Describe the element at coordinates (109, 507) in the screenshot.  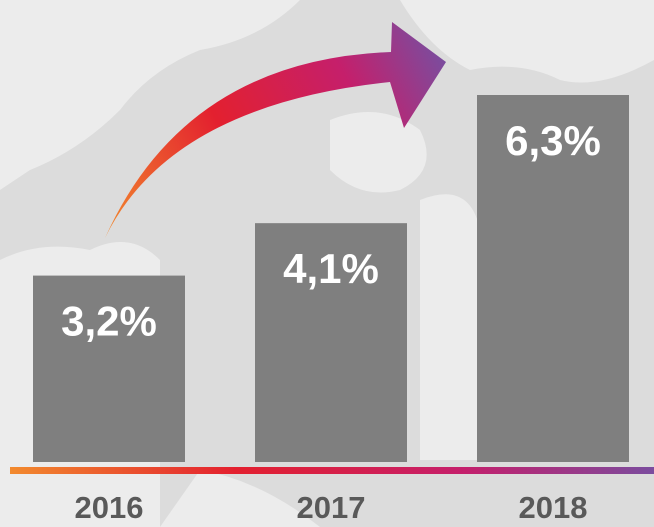
I see `x-tick-label: 2016` at that location.